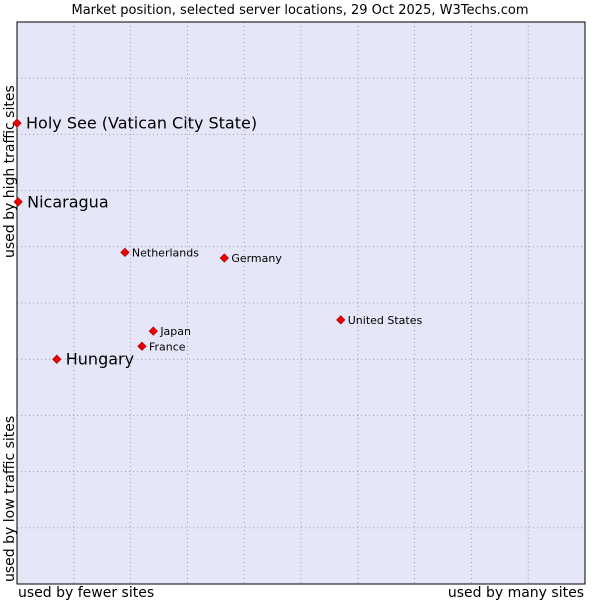 The width and height of the screenshot is (600, 600). I want to click on marker-holy-see-vatican-city-state, so click(17, 123).